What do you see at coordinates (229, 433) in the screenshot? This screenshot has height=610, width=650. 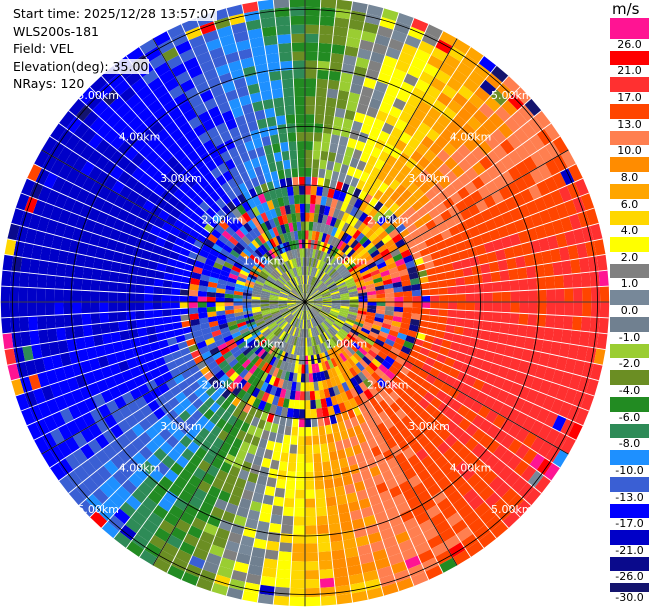 I see `azimuth-spoke` at bounding box center [229, 433].